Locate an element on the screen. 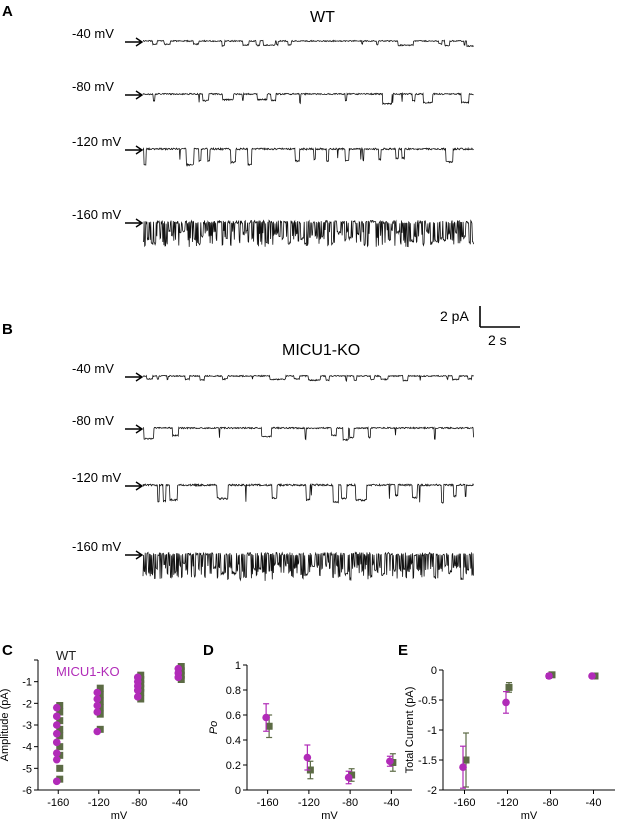 This screenshot has width=617, height=825. y-tick-label: -1 is located at coordinates (432, 731).